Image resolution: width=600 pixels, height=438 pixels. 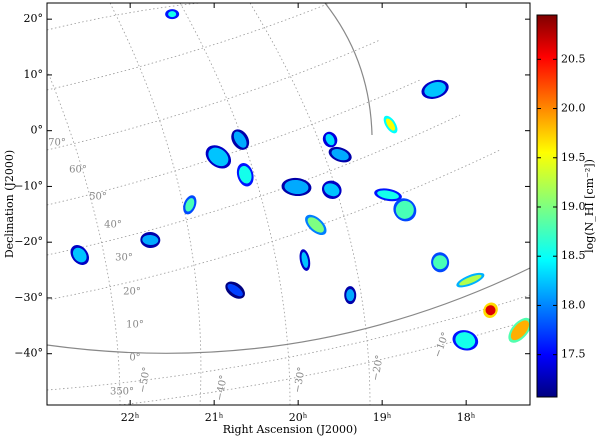 I want to click on graticule-label: 10°, so click(x=135, y=325).